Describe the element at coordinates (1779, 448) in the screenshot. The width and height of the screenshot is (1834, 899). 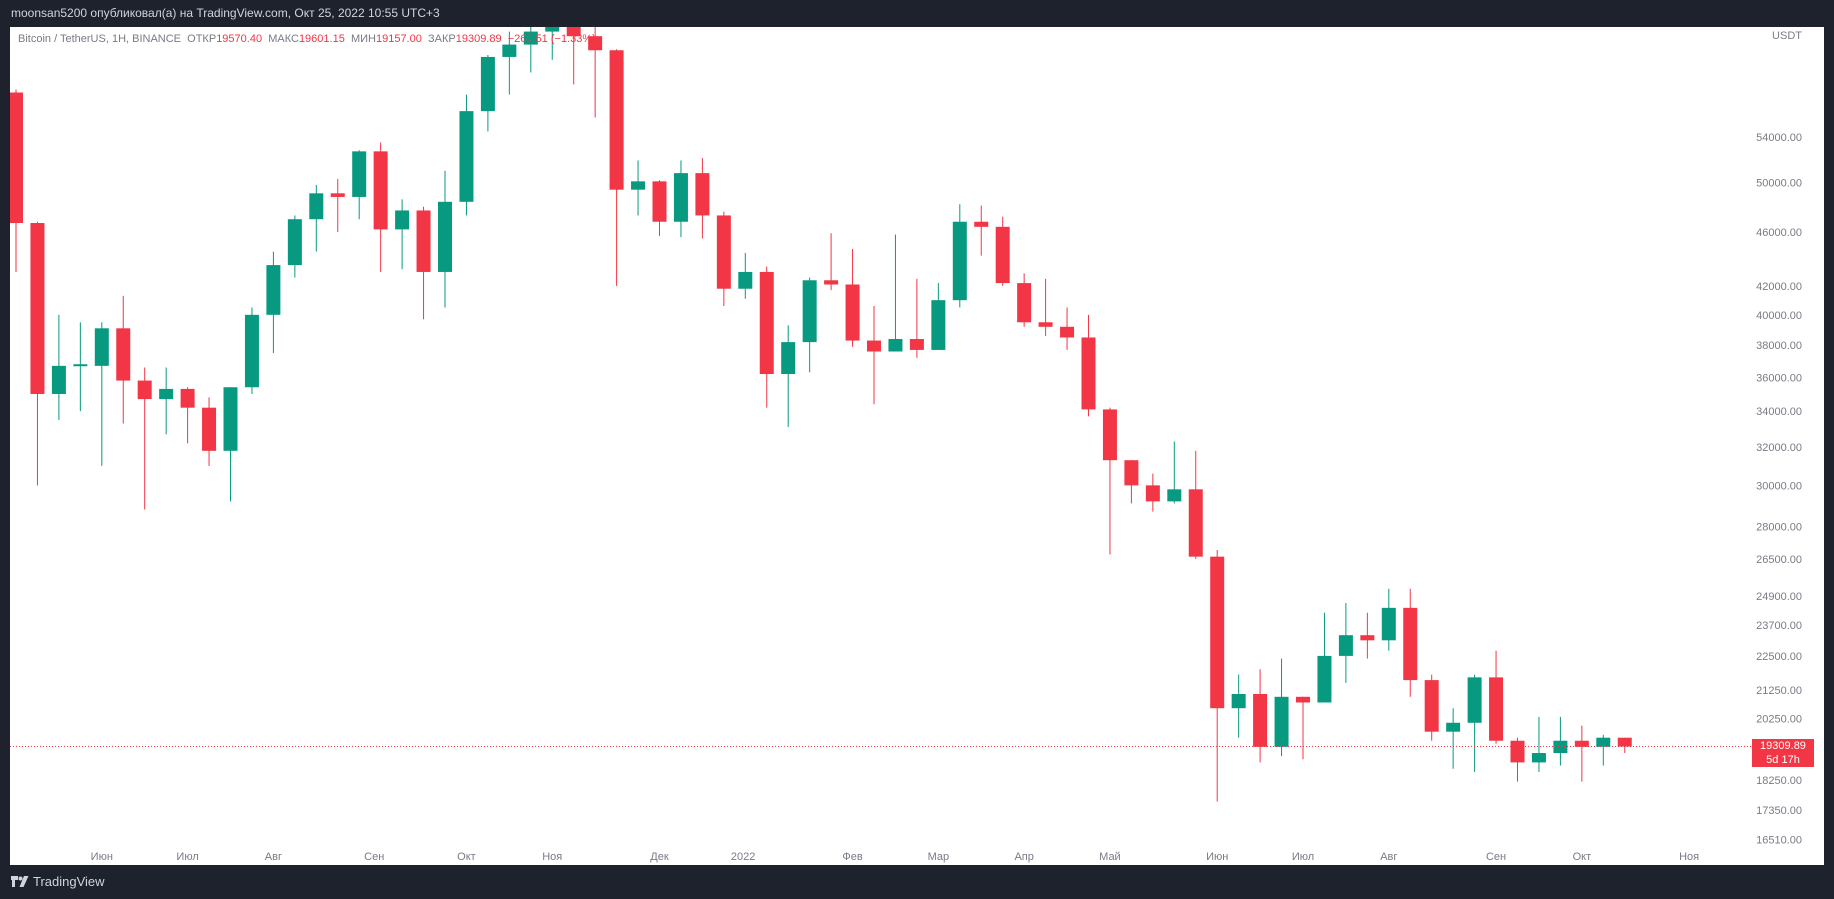
I see `y-tick-label: 32000.00` at that location.